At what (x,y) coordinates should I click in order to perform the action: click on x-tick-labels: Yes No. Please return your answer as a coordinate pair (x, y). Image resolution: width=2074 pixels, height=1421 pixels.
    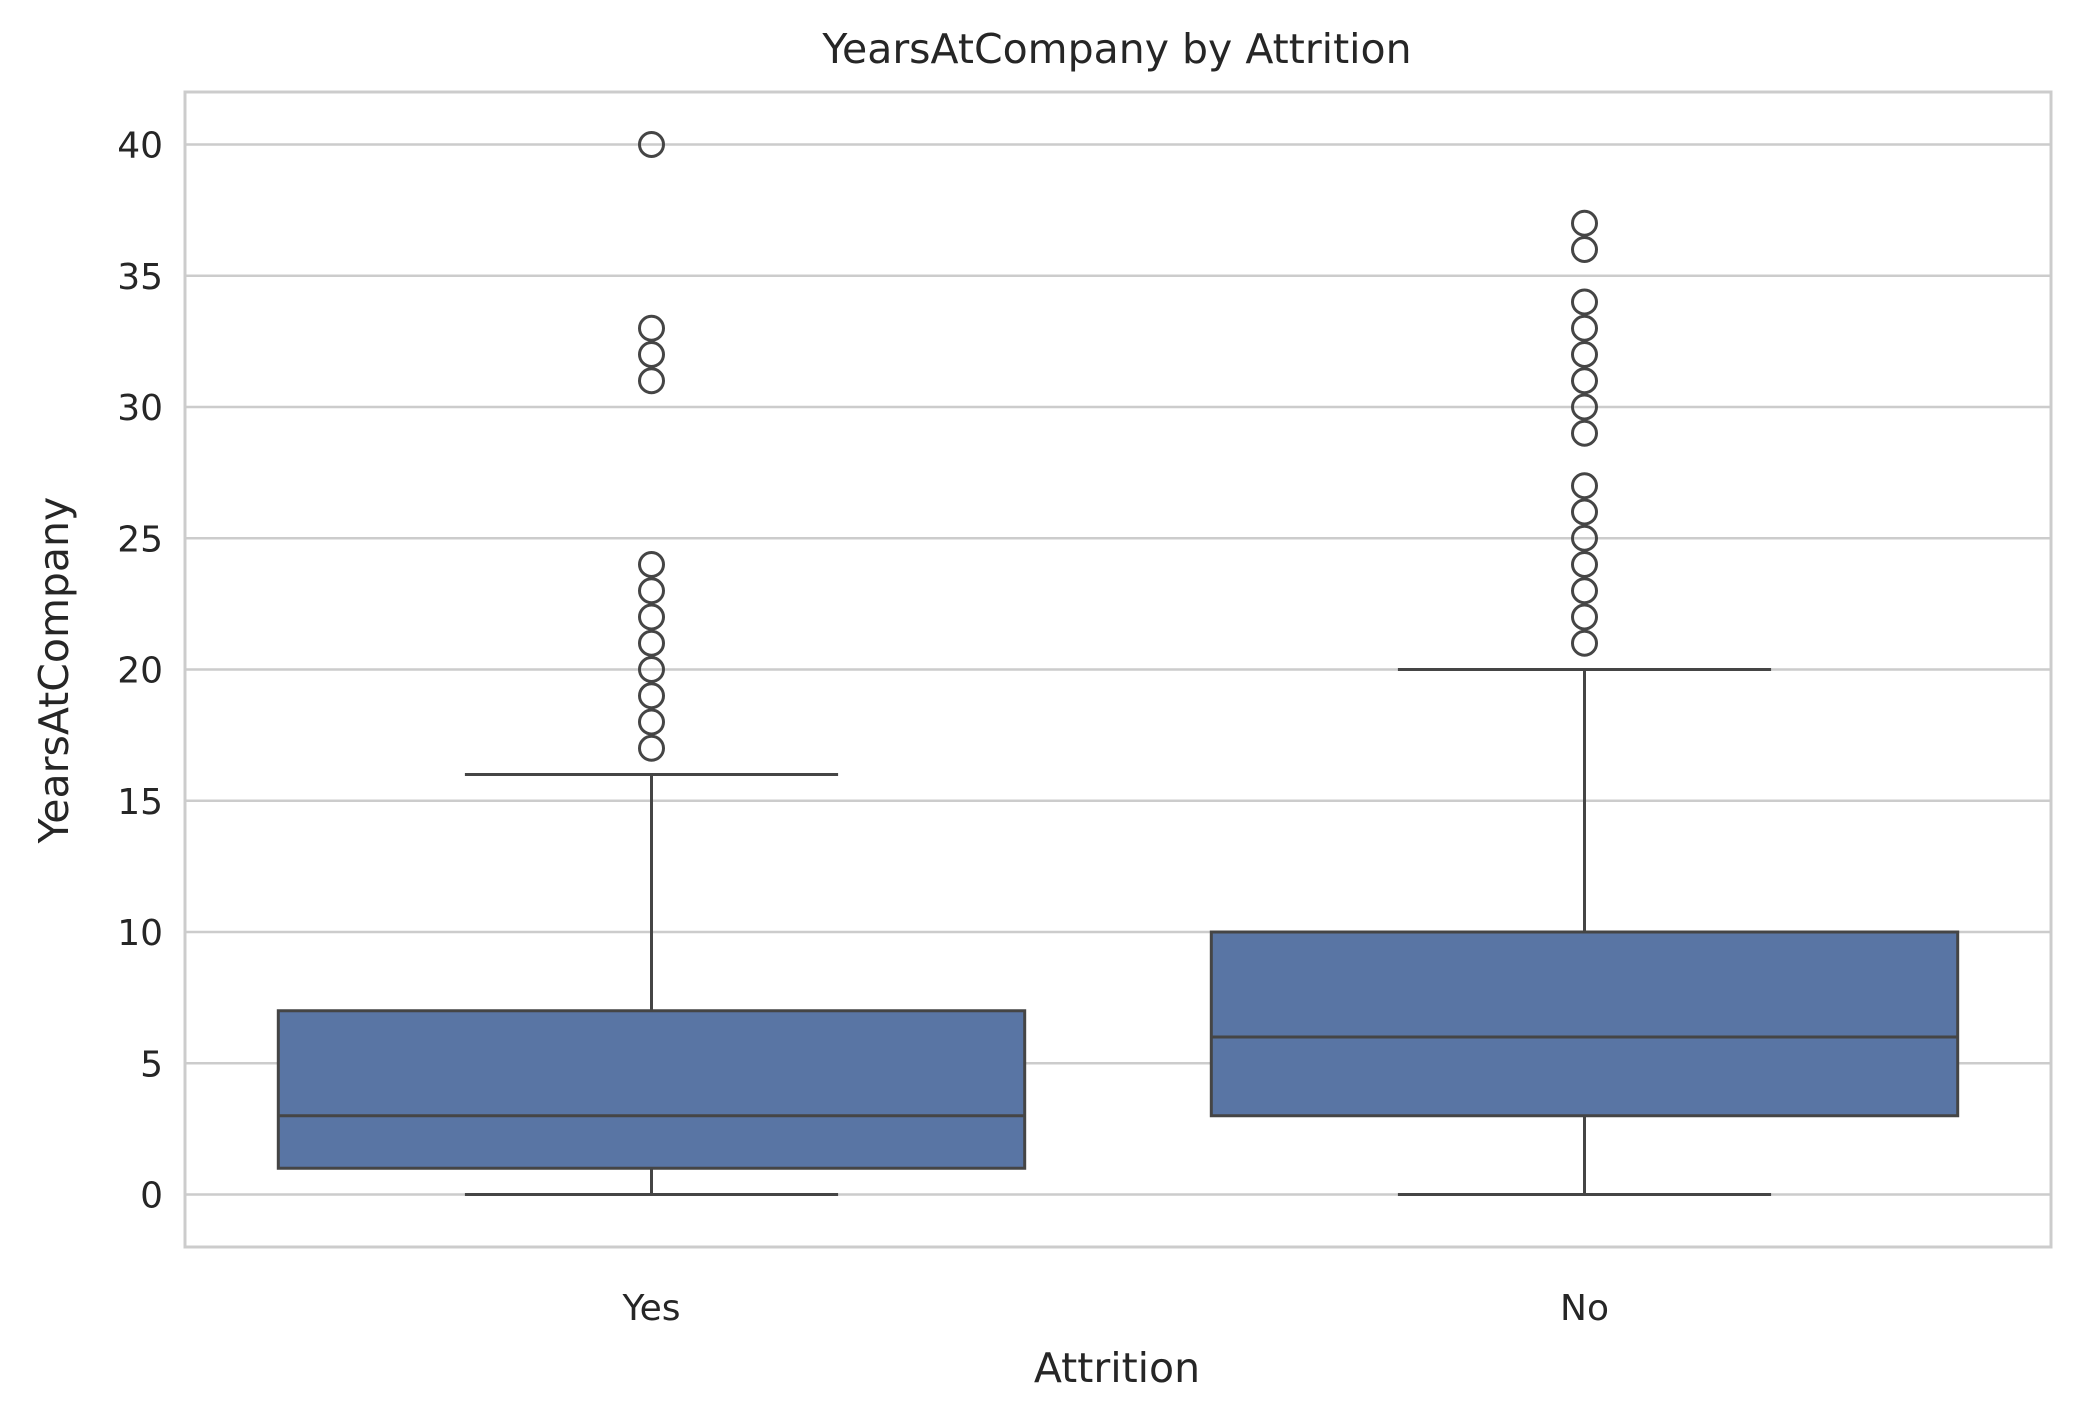
    Looking at the image, I should click on (1115, 1308).